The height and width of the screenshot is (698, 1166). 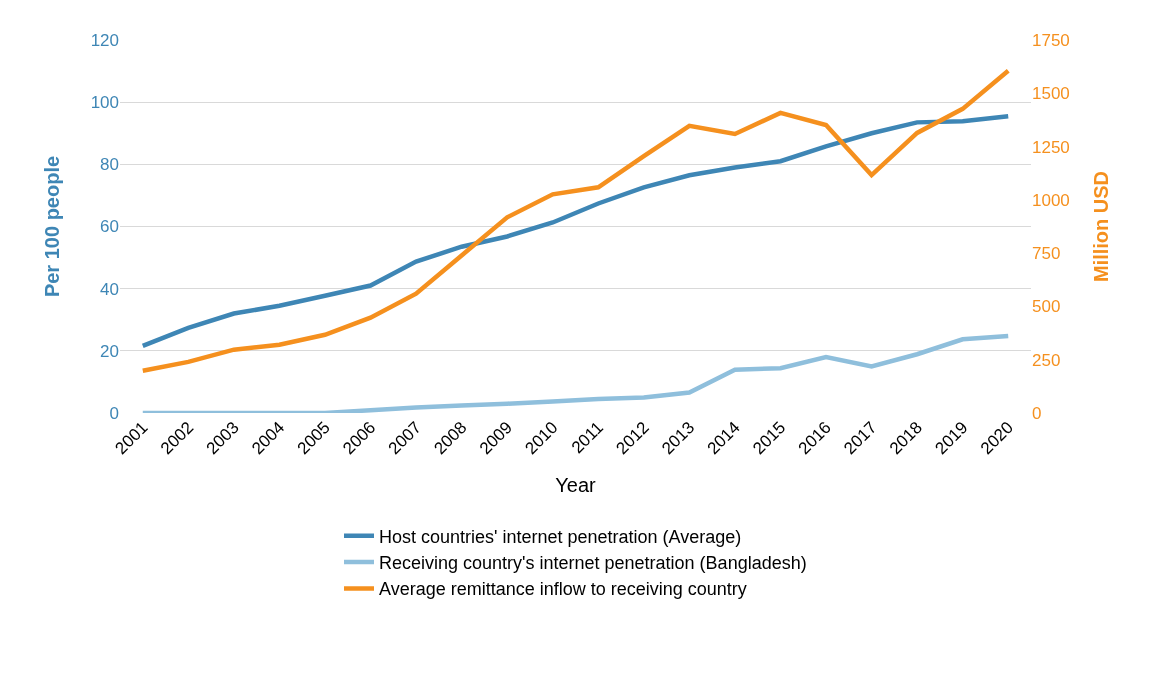 What do you see at coordinates (593, 563) in the screenshot?
I see `legend-label: Receiving country's internet penetration (Bangladesh)` at bounding box center [593, 563].